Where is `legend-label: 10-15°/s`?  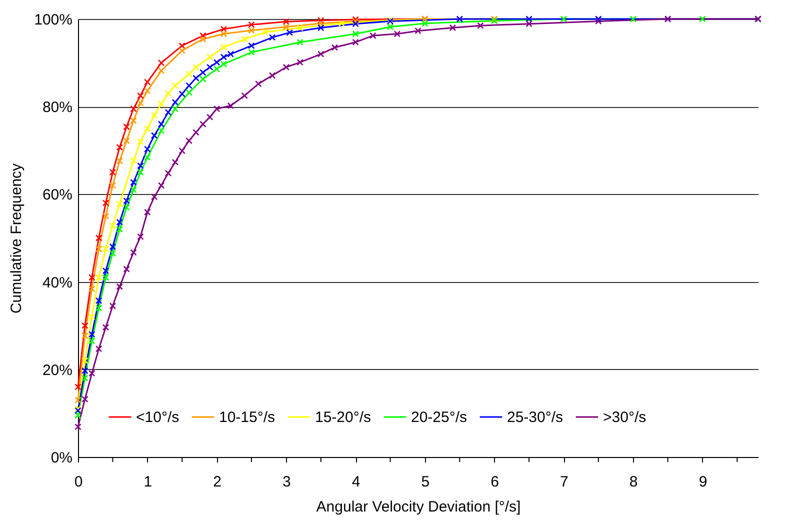
legend-label: 10-15°/s is located at coordinates (247, 417).